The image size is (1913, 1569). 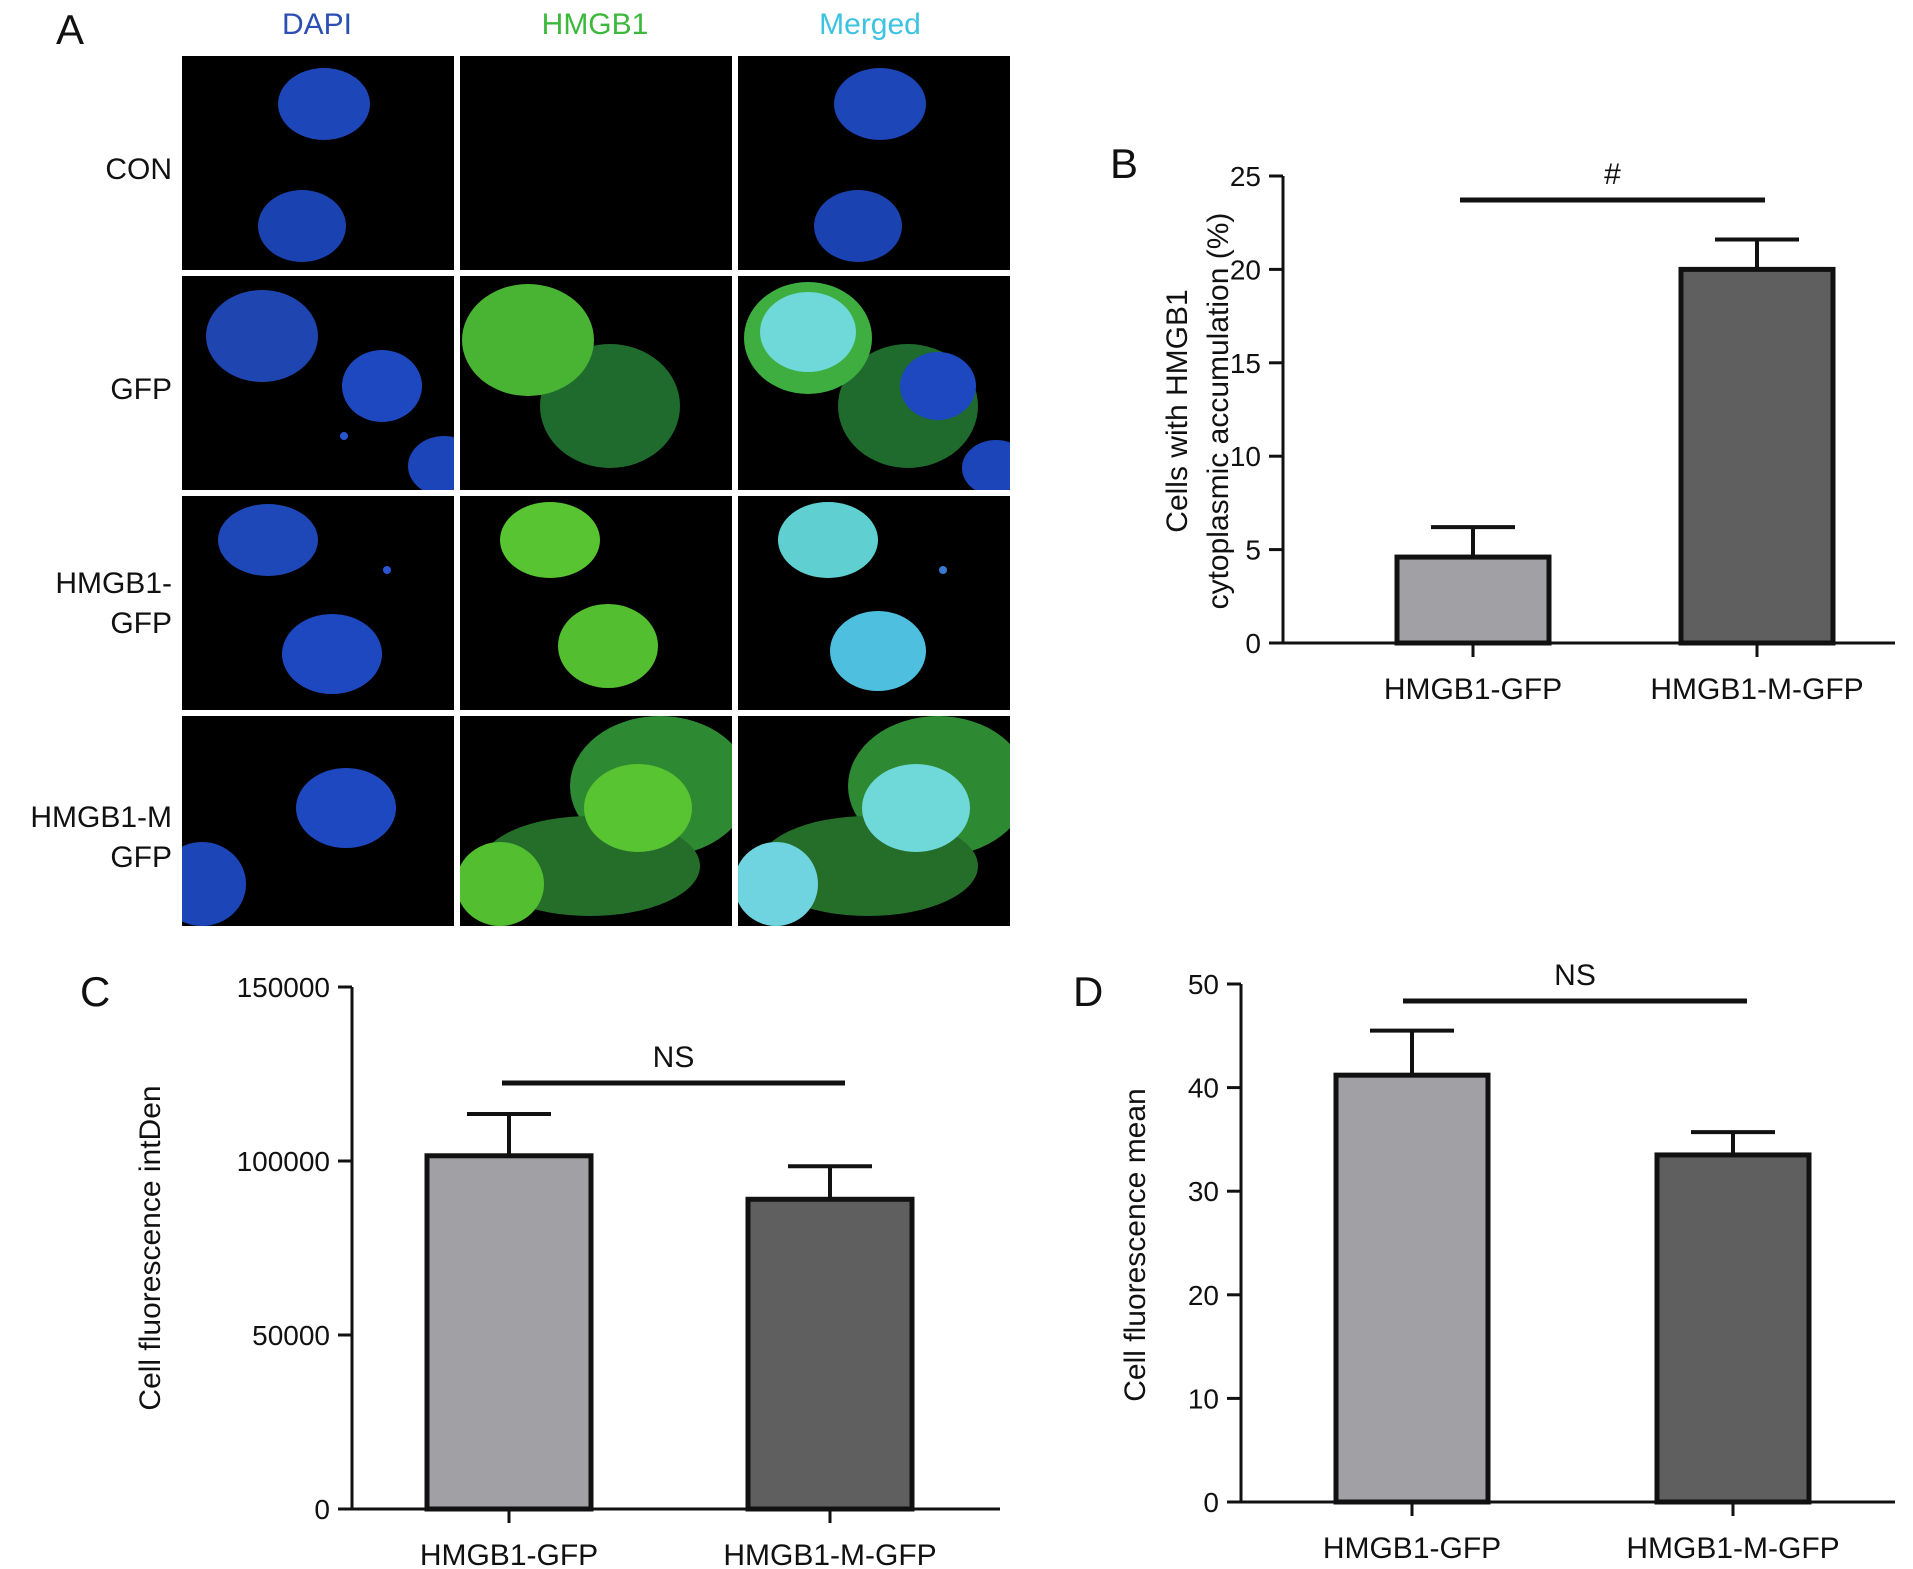 I want to click on chart-b-y-axis-label: cytoplasmic accumulation (%), so click(x=1218, y=411).